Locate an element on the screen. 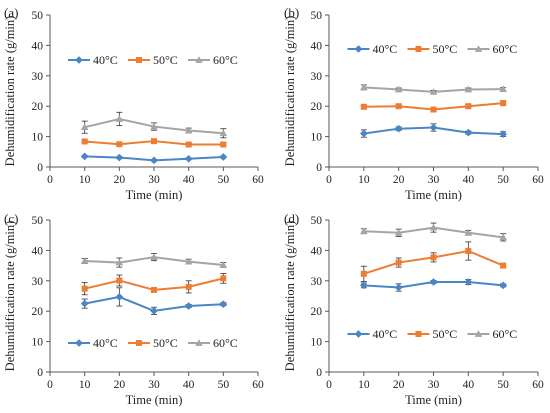  panel-label: (b) is located at coordinates (291, 12).